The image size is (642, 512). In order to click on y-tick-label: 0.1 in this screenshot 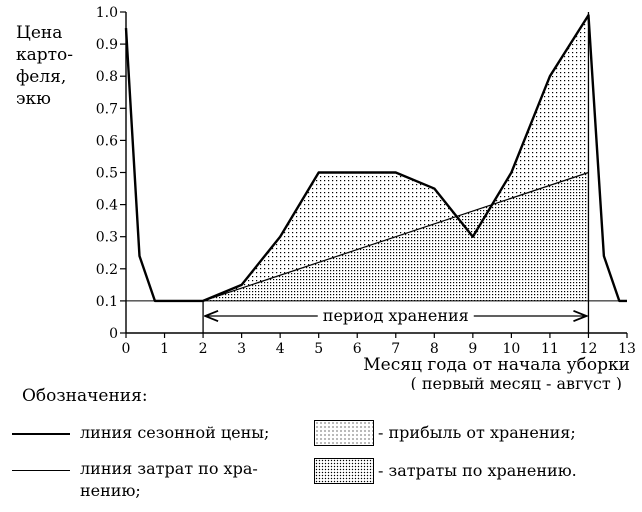, I will do `click(107, 302)`.